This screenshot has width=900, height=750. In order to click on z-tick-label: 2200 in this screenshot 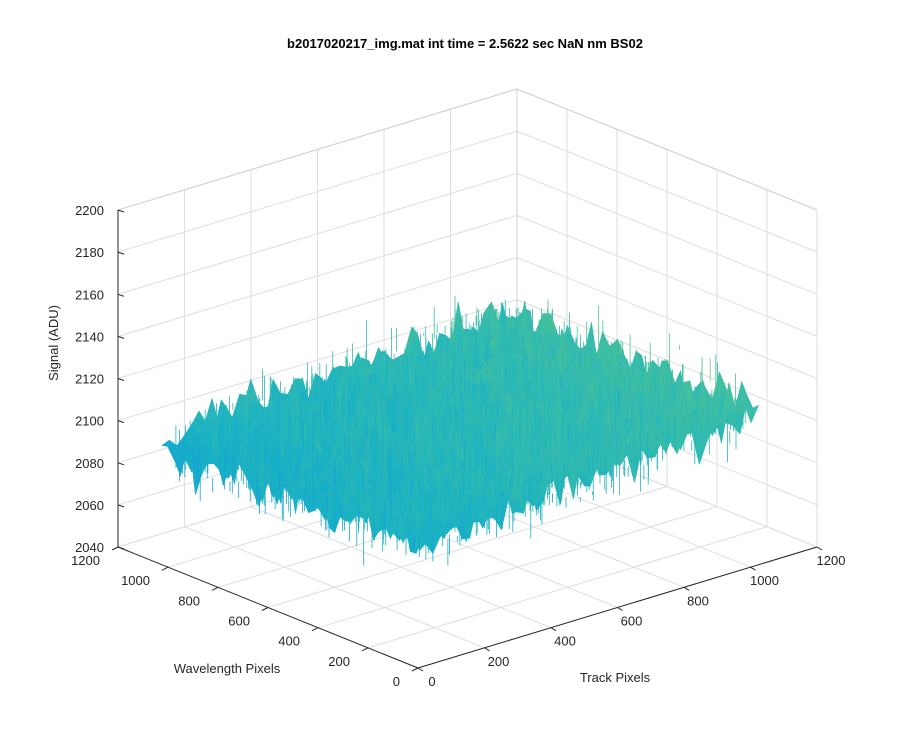, I will do `click(89, 210)`.